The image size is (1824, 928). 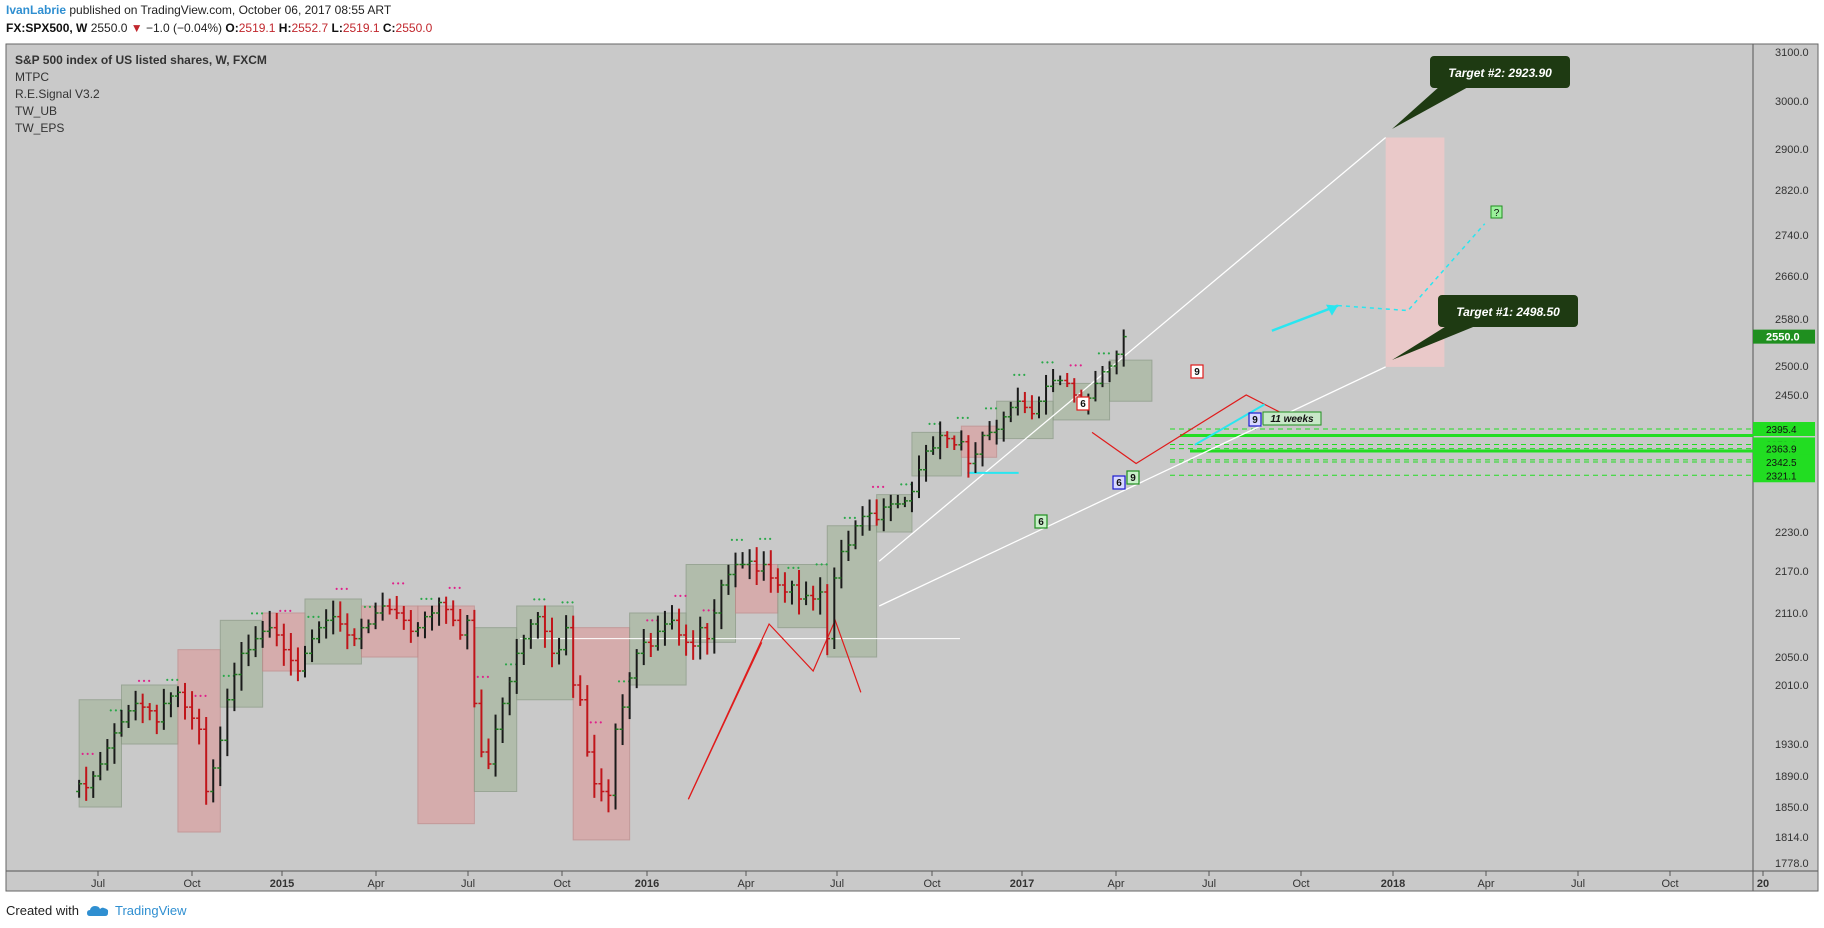 I want to click on price-tick-label: 2900.0, so click(x=1792, y=150).